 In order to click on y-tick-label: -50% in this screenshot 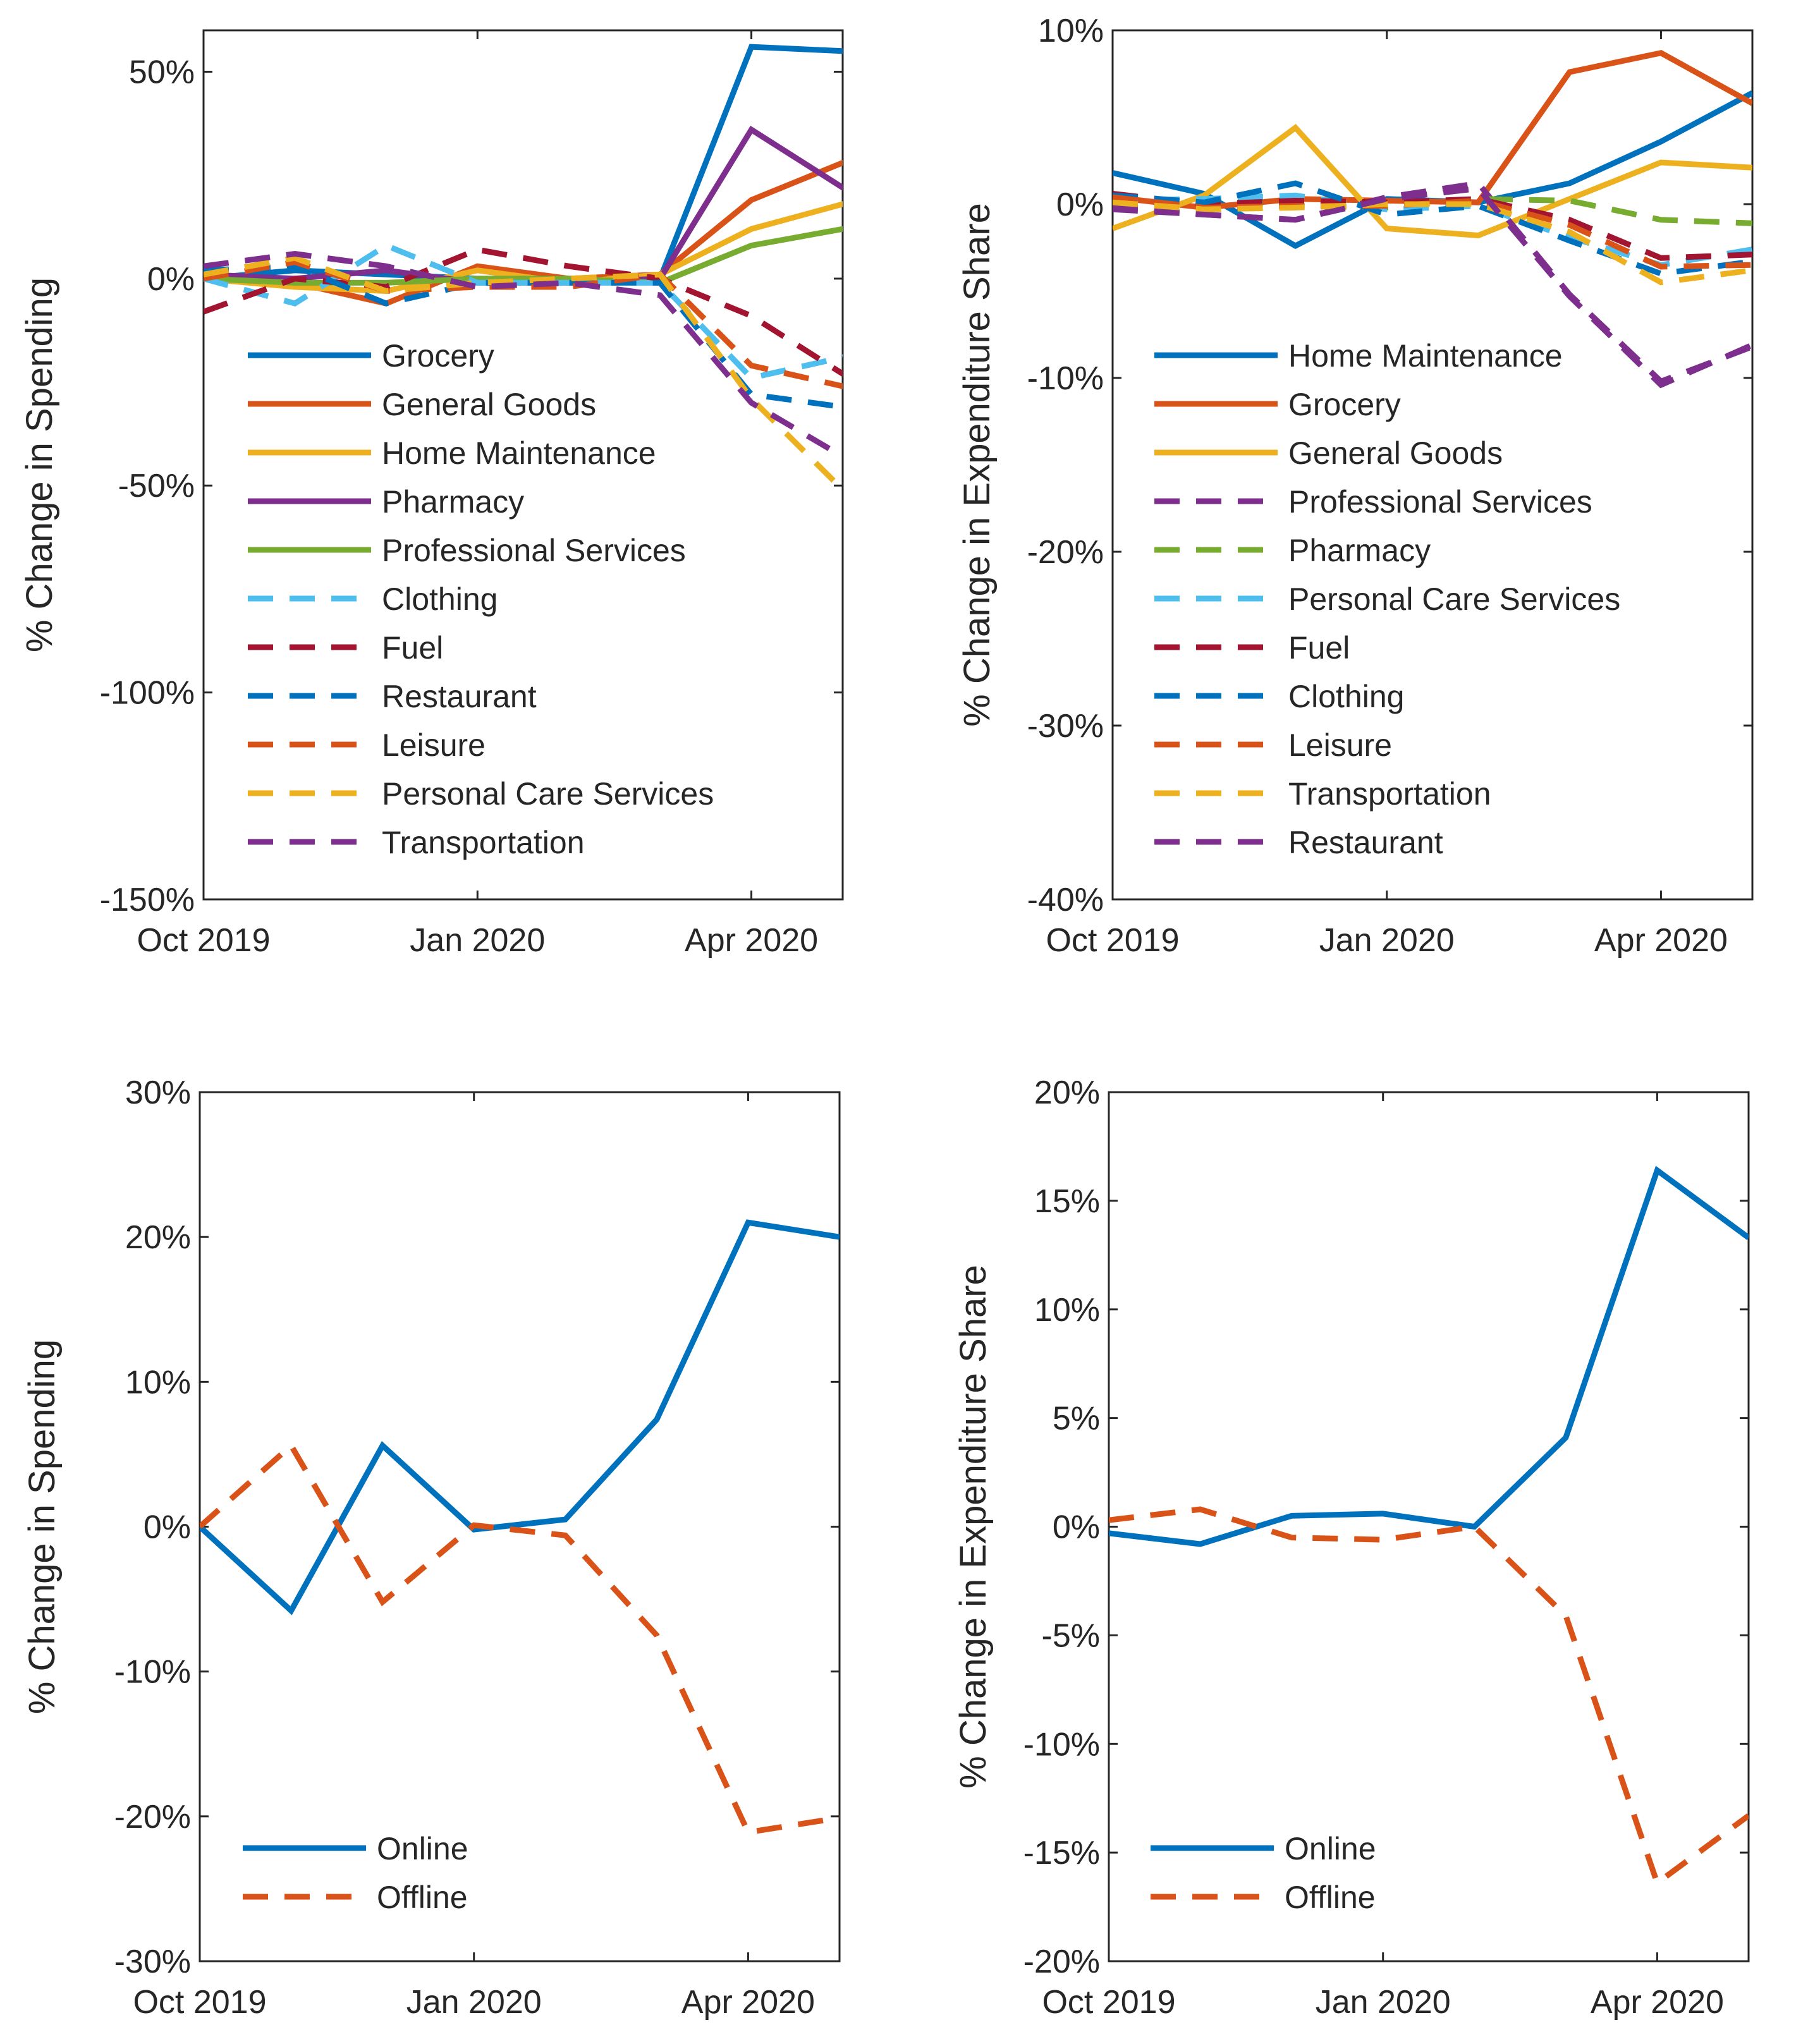, I will do `click(157, 486)`.